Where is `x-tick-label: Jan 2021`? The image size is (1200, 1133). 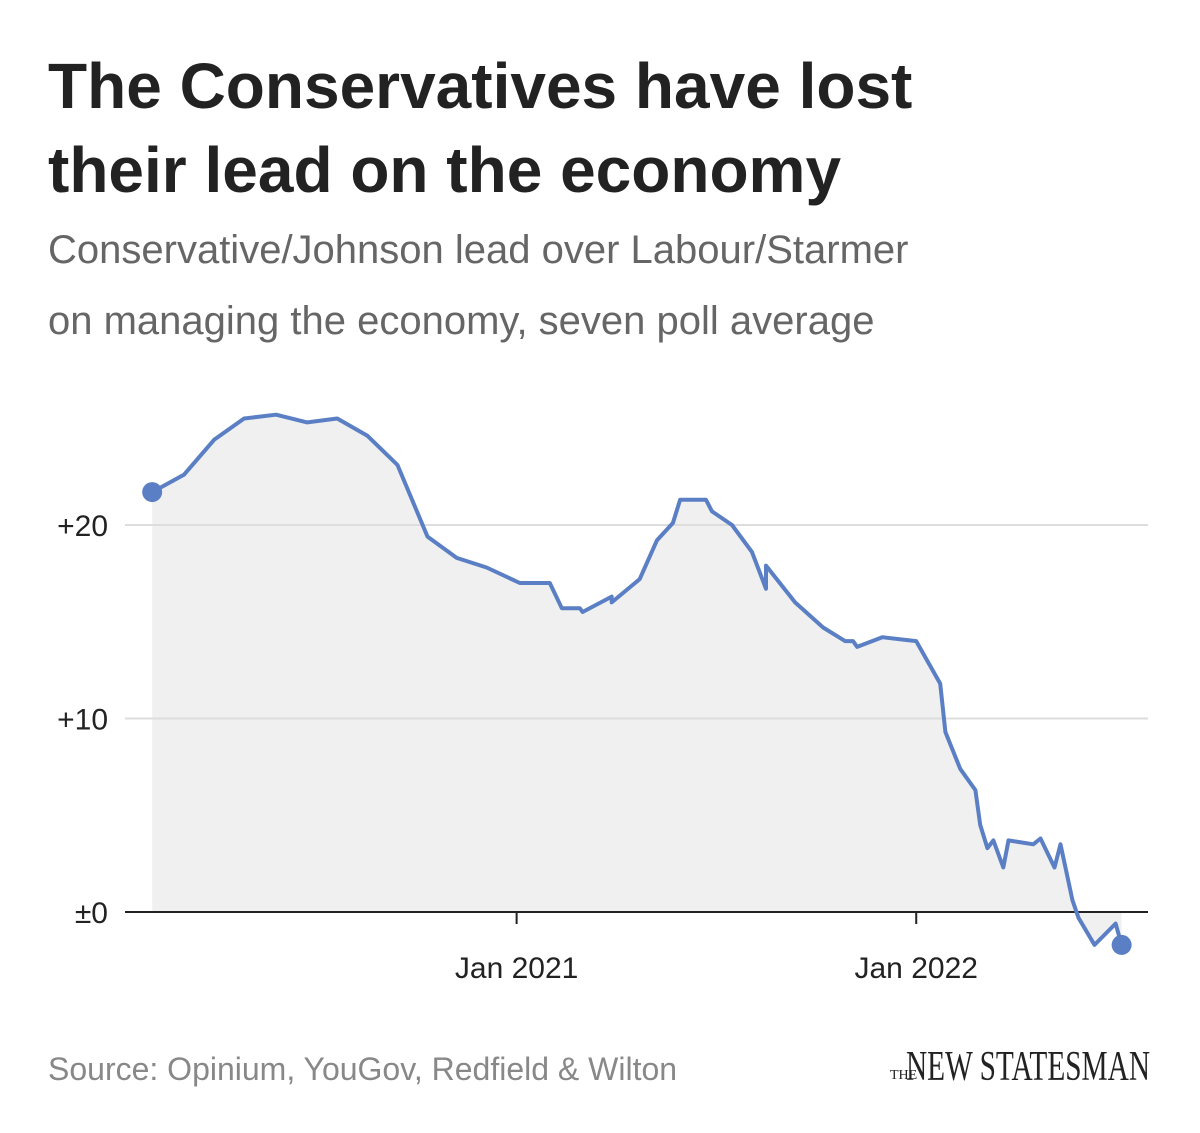 x-tick-label: Jan 2021 is located at coordinates (516, 968).